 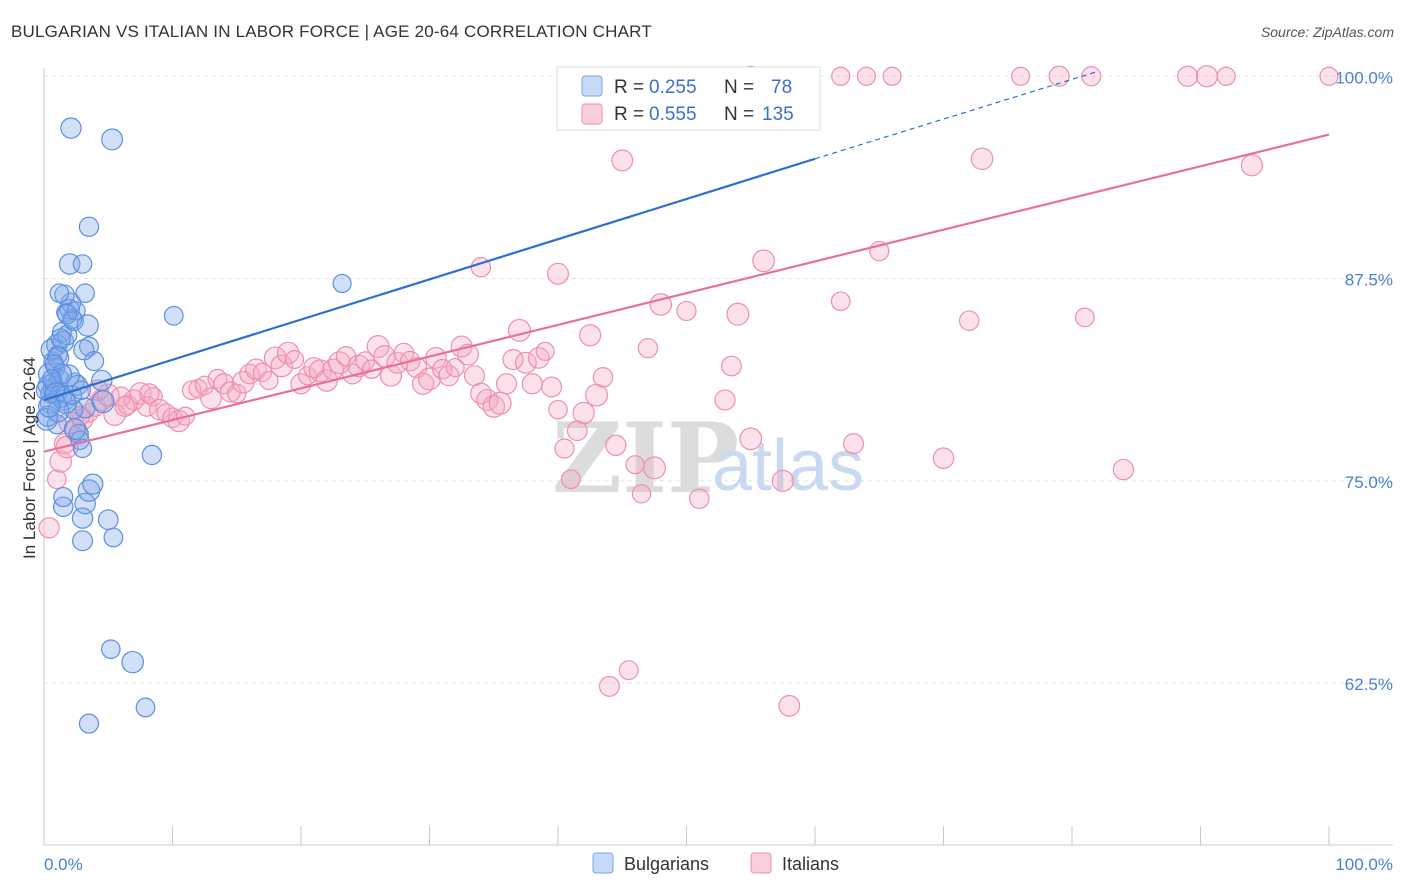 What do you see at coordinates (1369, 482) in the screenshot?
I see `y-tick-label: 75.0%` at bounding box center [1369, 482].